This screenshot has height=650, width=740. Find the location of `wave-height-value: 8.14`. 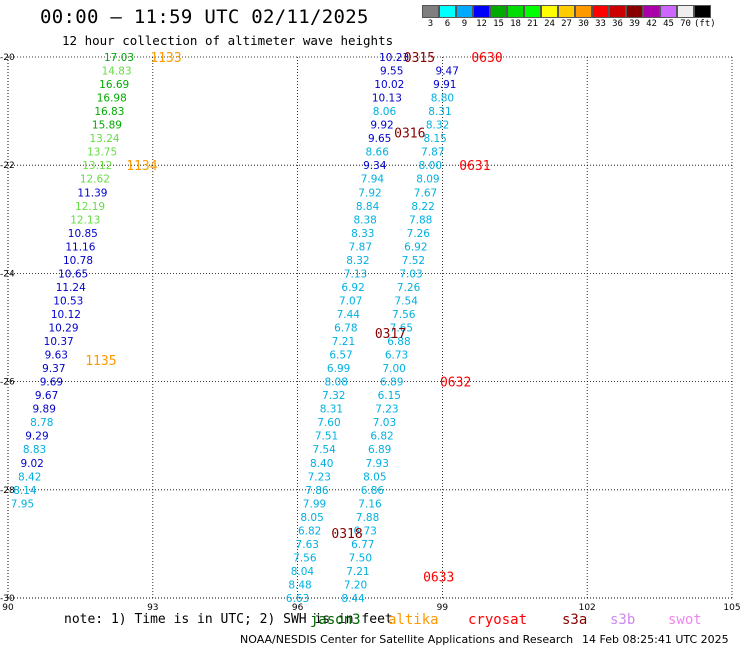

wave-height-value: 8.14 is located at coordinates (25, 491).